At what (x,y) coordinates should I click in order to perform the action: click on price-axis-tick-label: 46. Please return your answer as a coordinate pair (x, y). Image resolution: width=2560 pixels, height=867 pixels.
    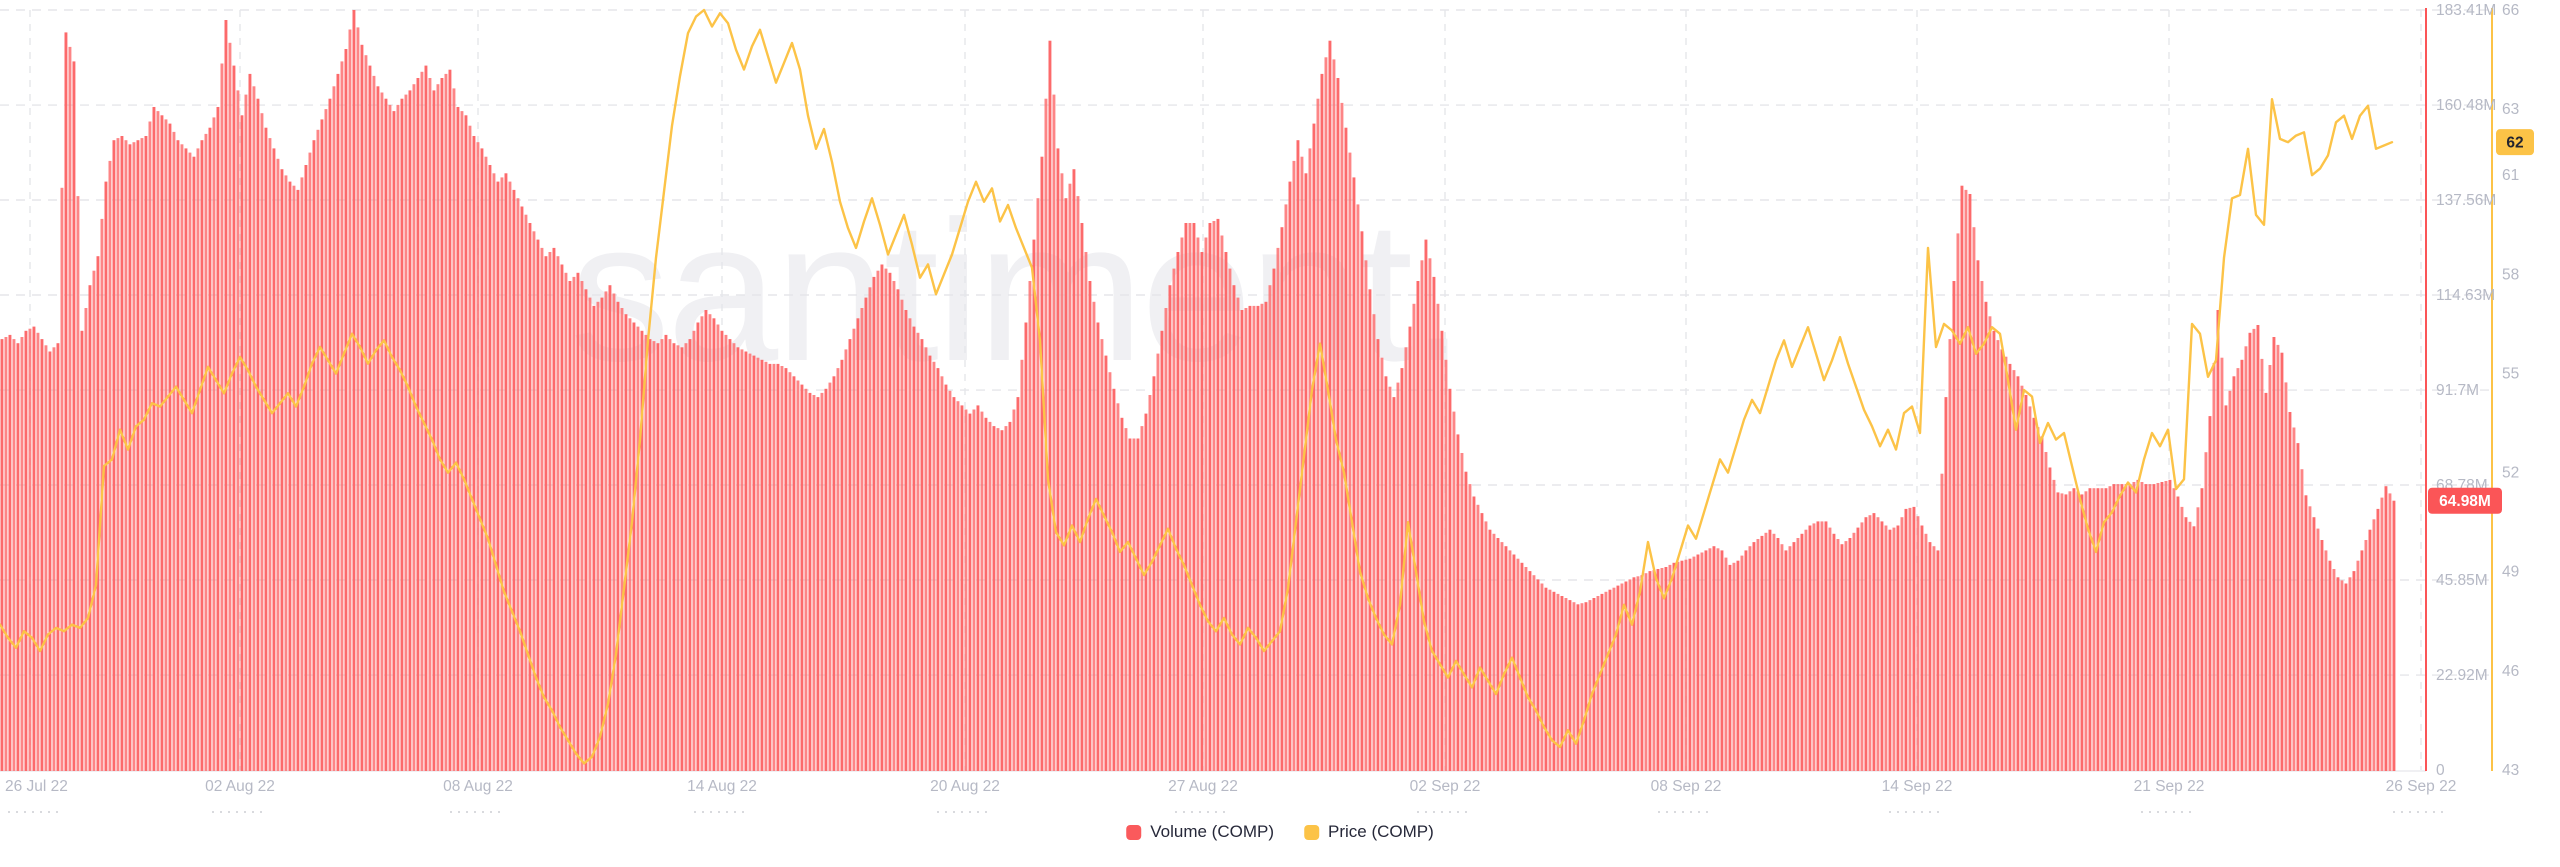
    Looking at the image, I should click on (2510, 671).